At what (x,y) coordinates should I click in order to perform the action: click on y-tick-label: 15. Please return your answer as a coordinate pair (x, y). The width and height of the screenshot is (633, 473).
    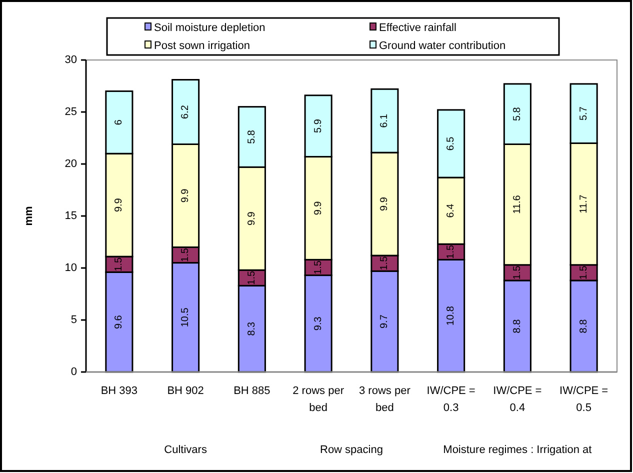
    Looking at the image, I should click on (70, 216).